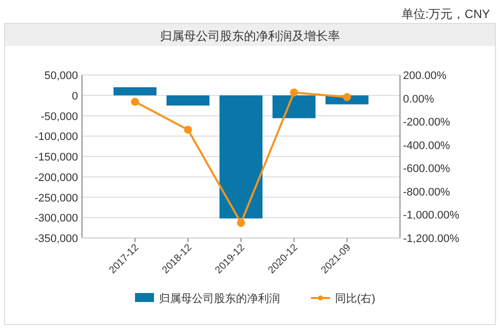 This screenshot has width=500, height=328. I want to click on y-tick-label: -350,000, so click(56, 239).